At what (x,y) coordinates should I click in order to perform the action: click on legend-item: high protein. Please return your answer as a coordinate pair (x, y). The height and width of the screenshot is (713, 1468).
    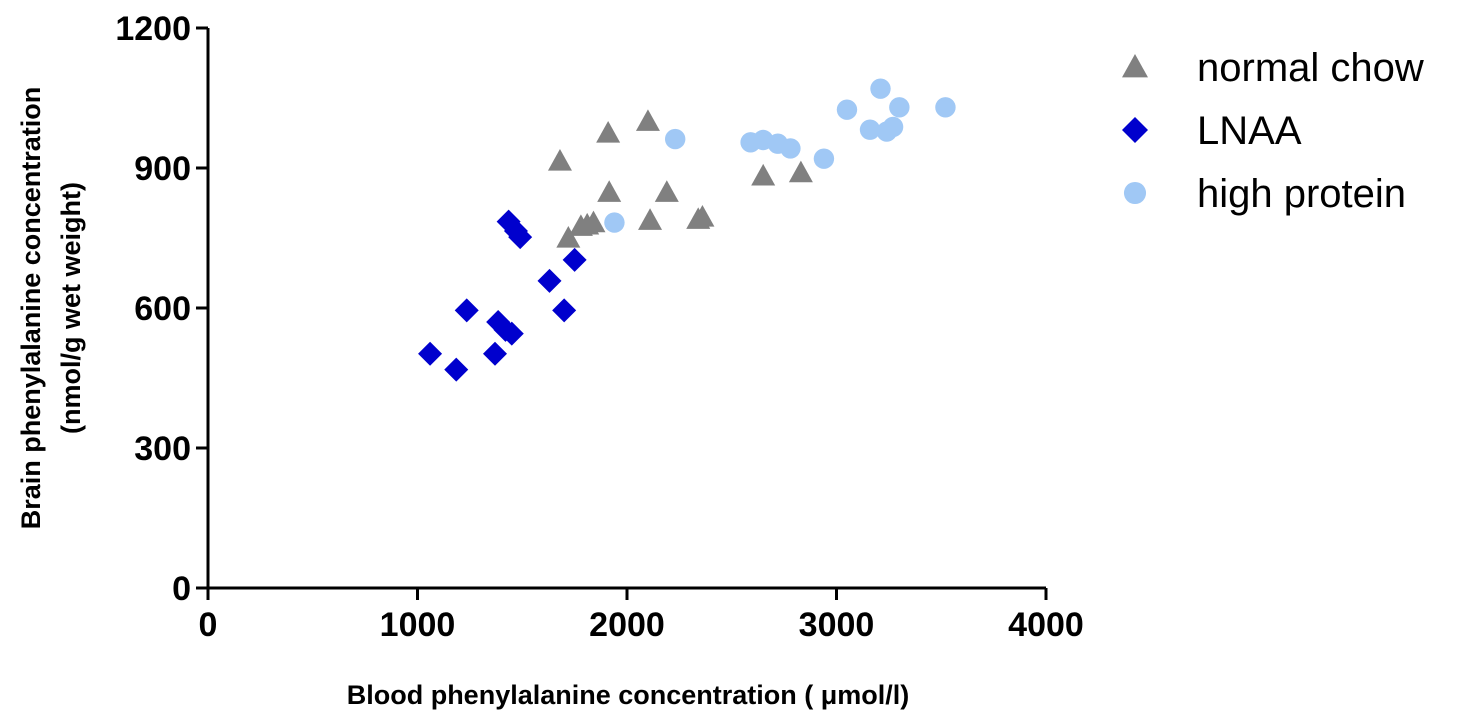
    Looking at the image, I should click on (1264, 194).